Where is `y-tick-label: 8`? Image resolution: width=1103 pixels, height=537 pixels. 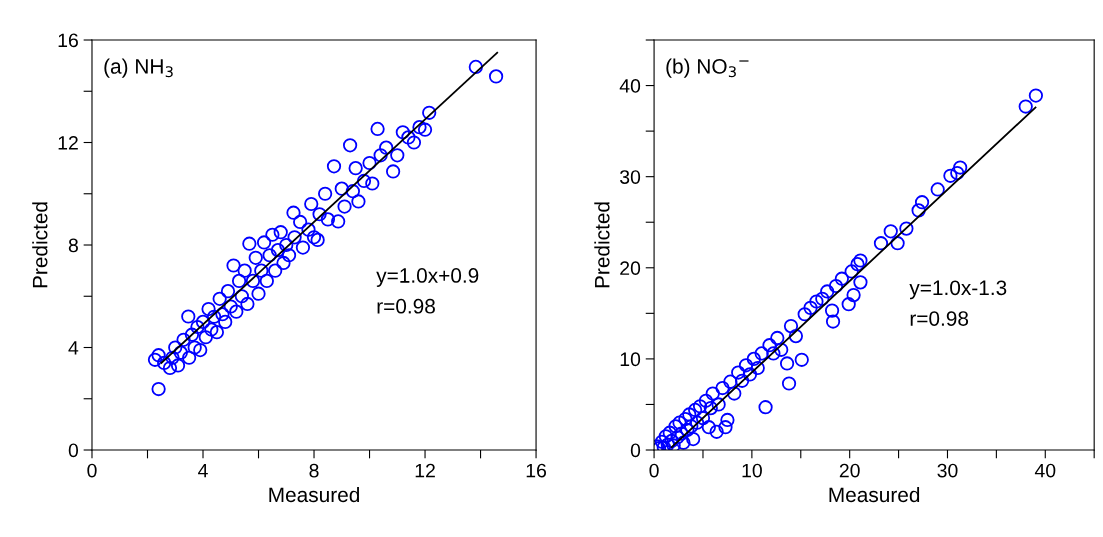 y-tick-label: 8 is located at coordinates (73, 245).